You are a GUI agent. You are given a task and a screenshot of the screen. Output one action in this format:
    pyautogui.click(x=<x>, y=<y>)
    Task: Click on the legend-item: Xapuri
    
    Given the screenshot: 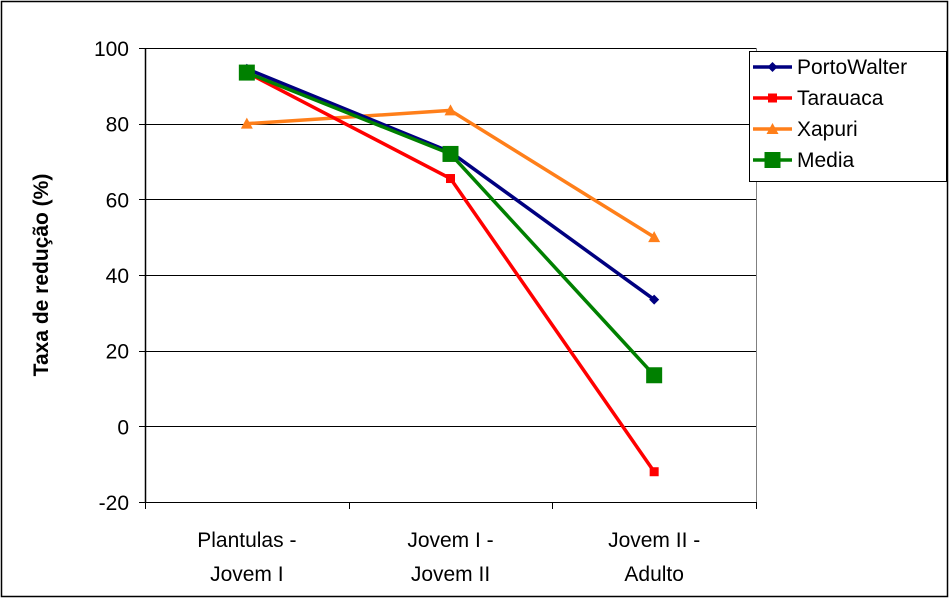 What is the action you would take?
    pyautogui.click(x=805, y=129)
    